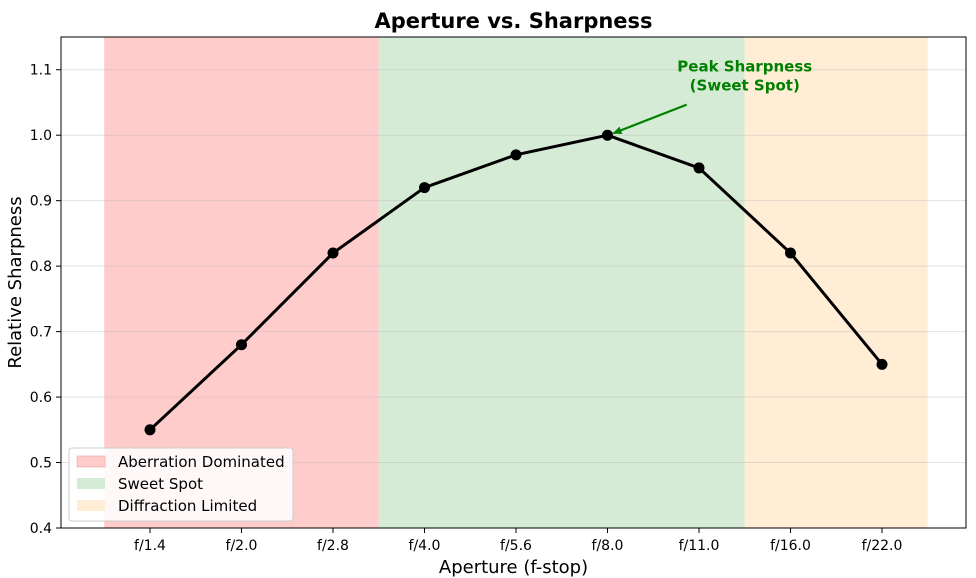 Image resolution: width=976 pixels, height=578 pixels. What do you see at coordinates (425, 546) in the screenshot?
I see `x-tick-label: f/4.0` at bounding box center [425, 546].